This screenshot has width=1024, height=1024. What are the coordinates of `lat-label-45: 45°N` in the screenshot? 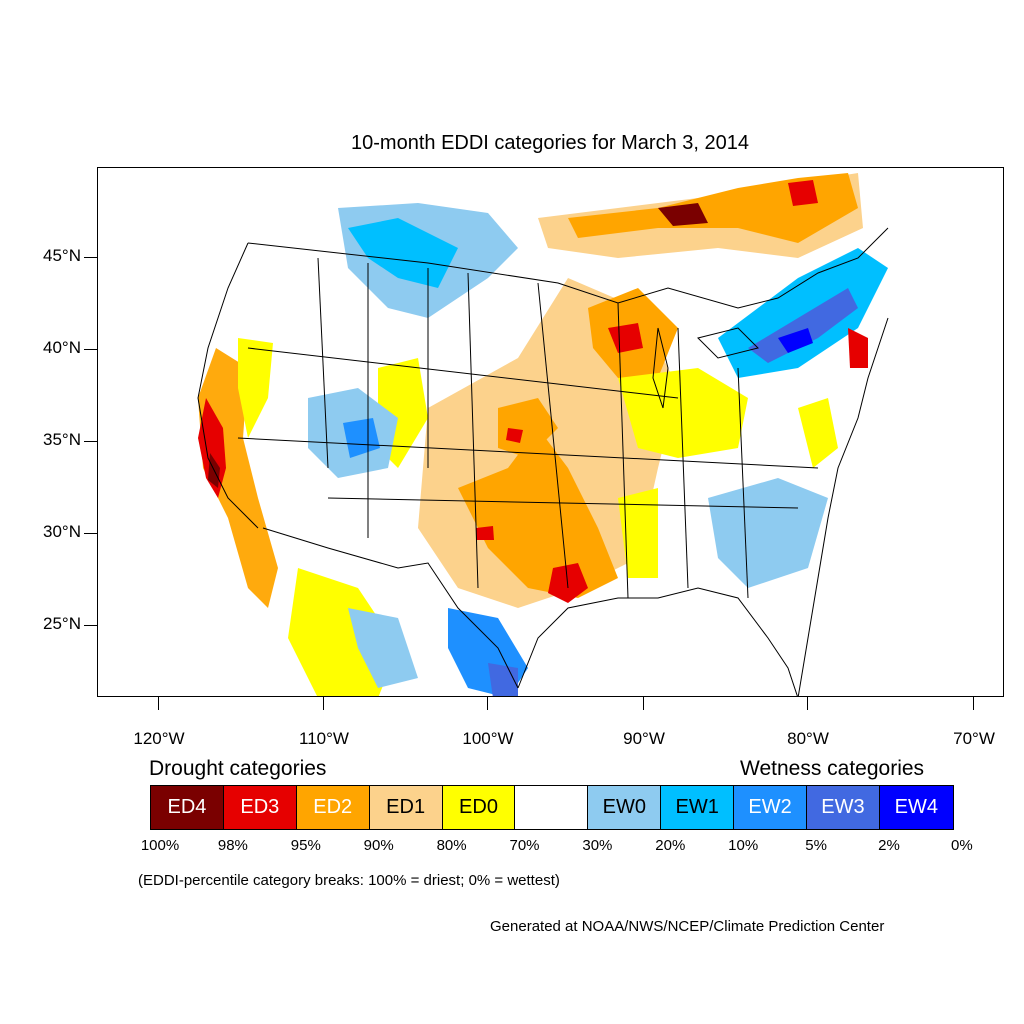 It's located at (62, 255).